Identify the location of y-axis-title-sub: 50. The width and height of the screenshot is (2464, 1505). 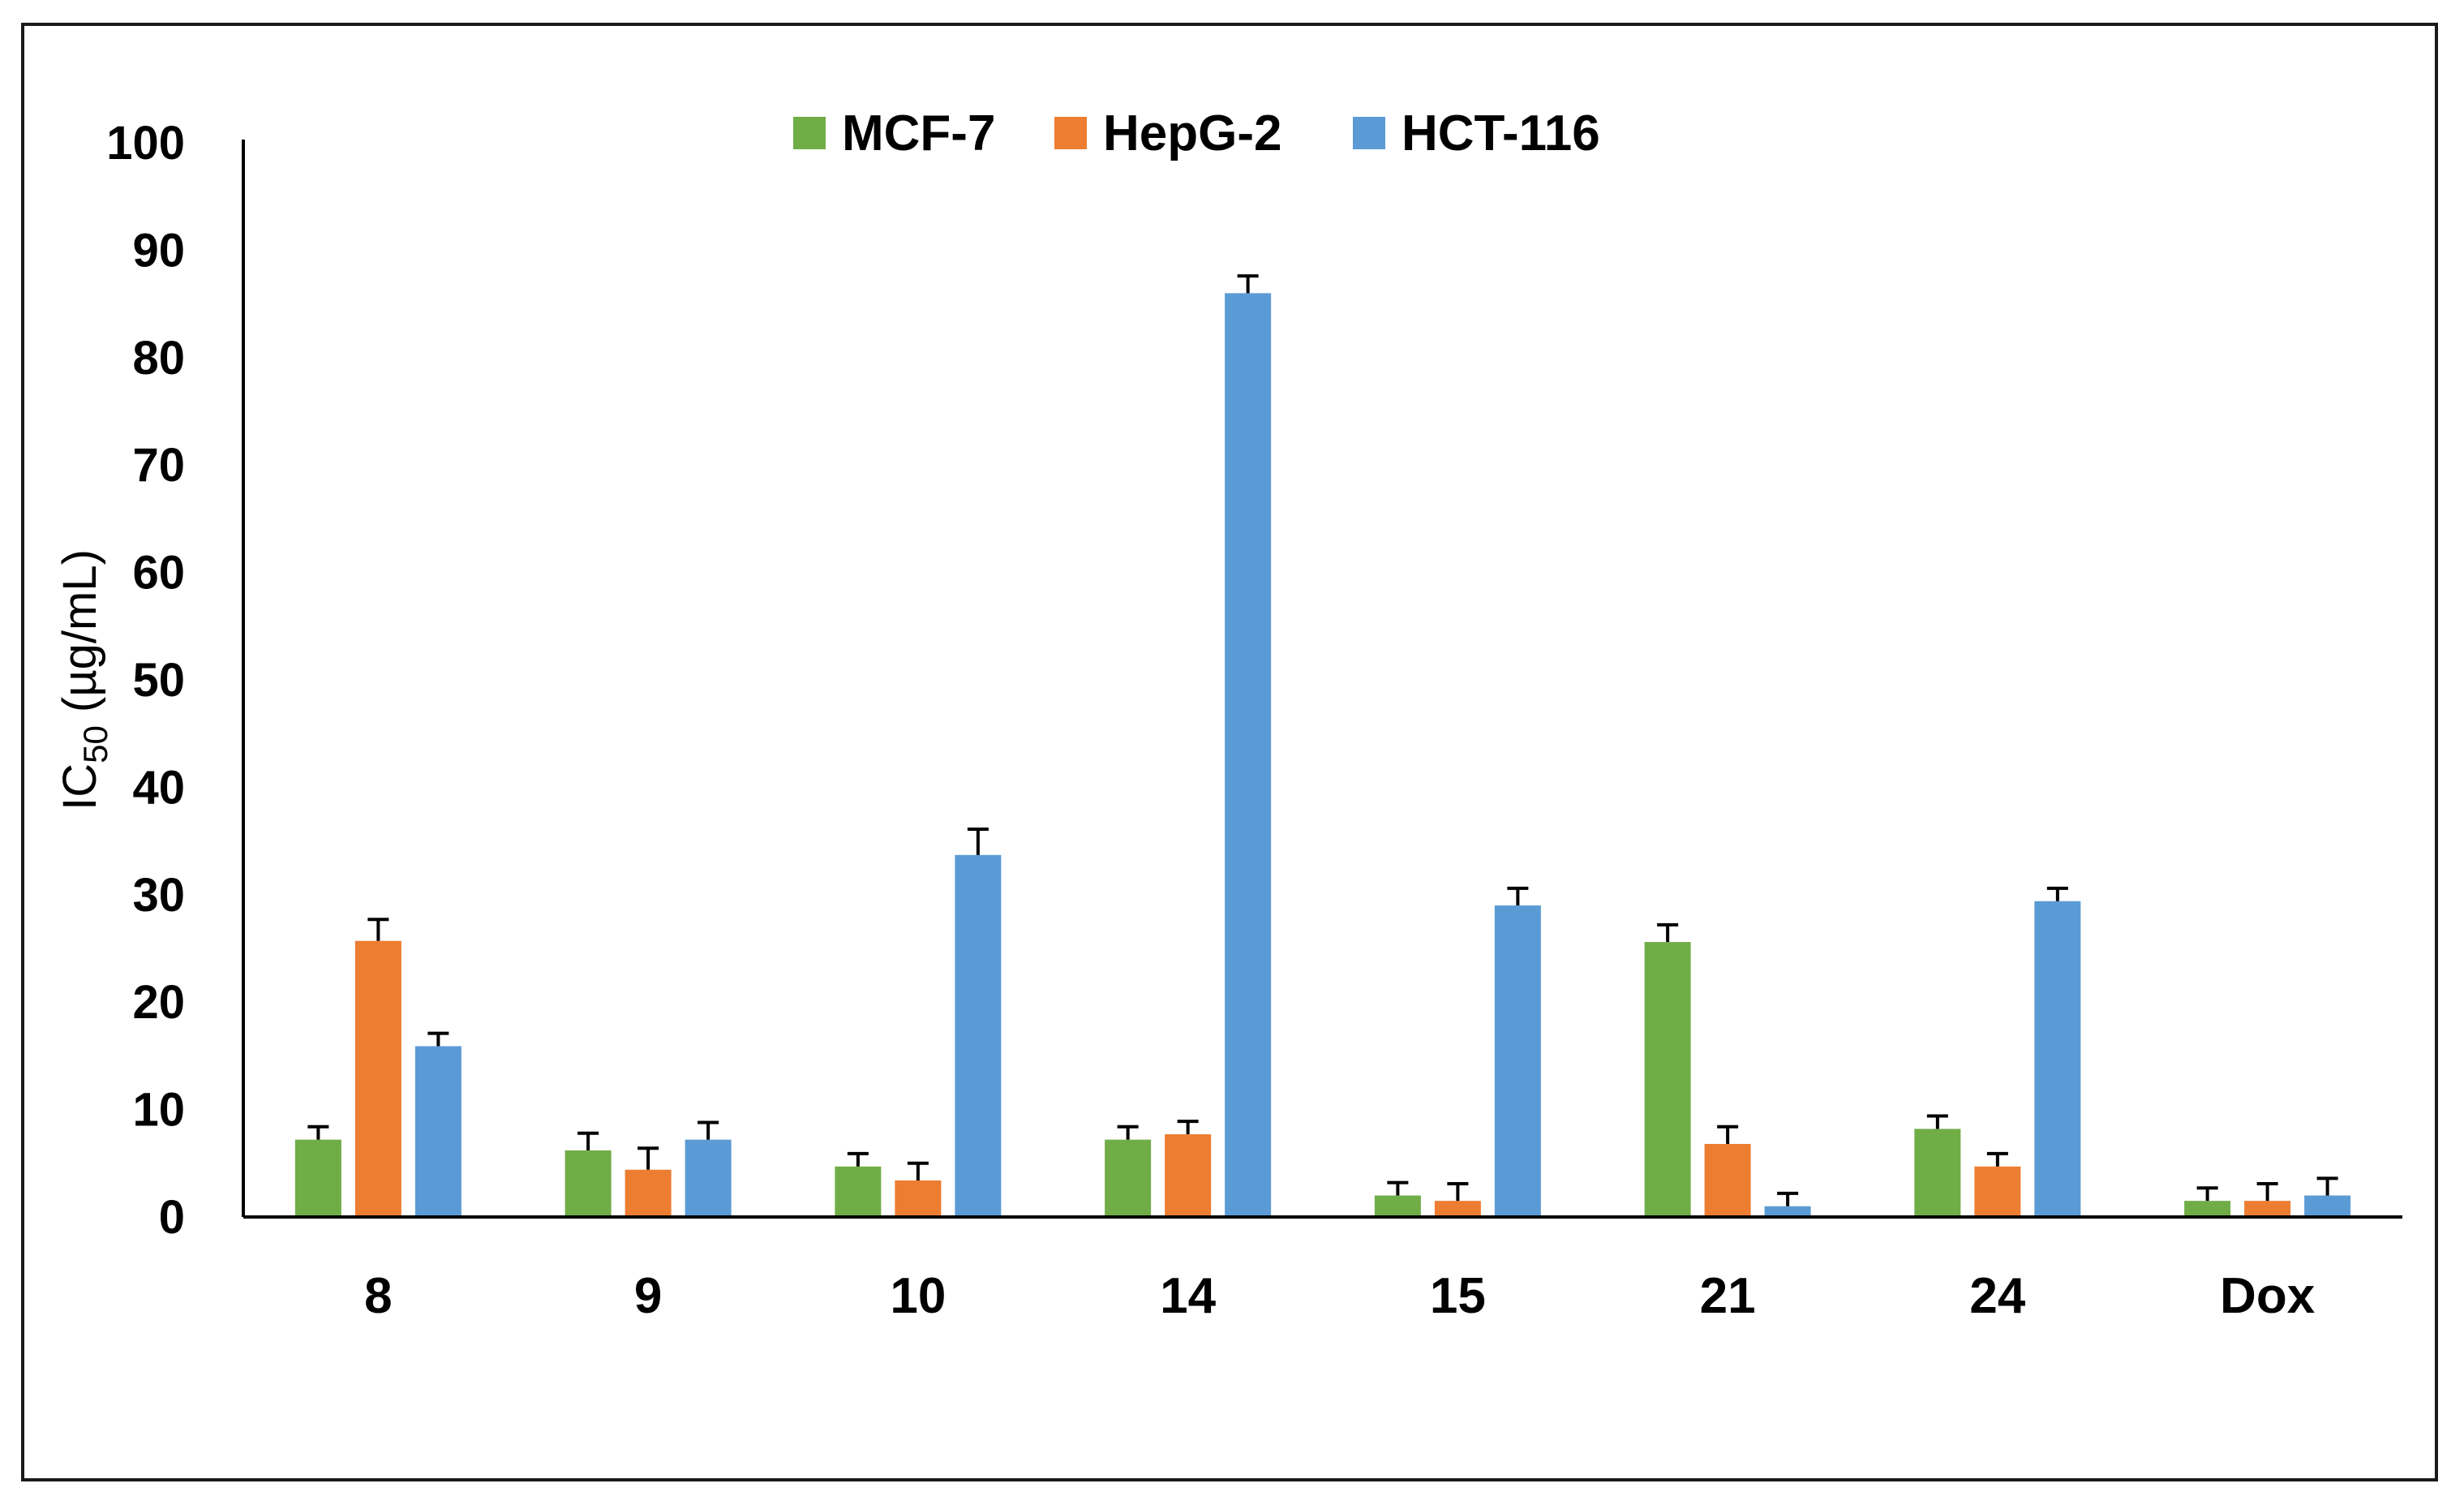
(95, 744).